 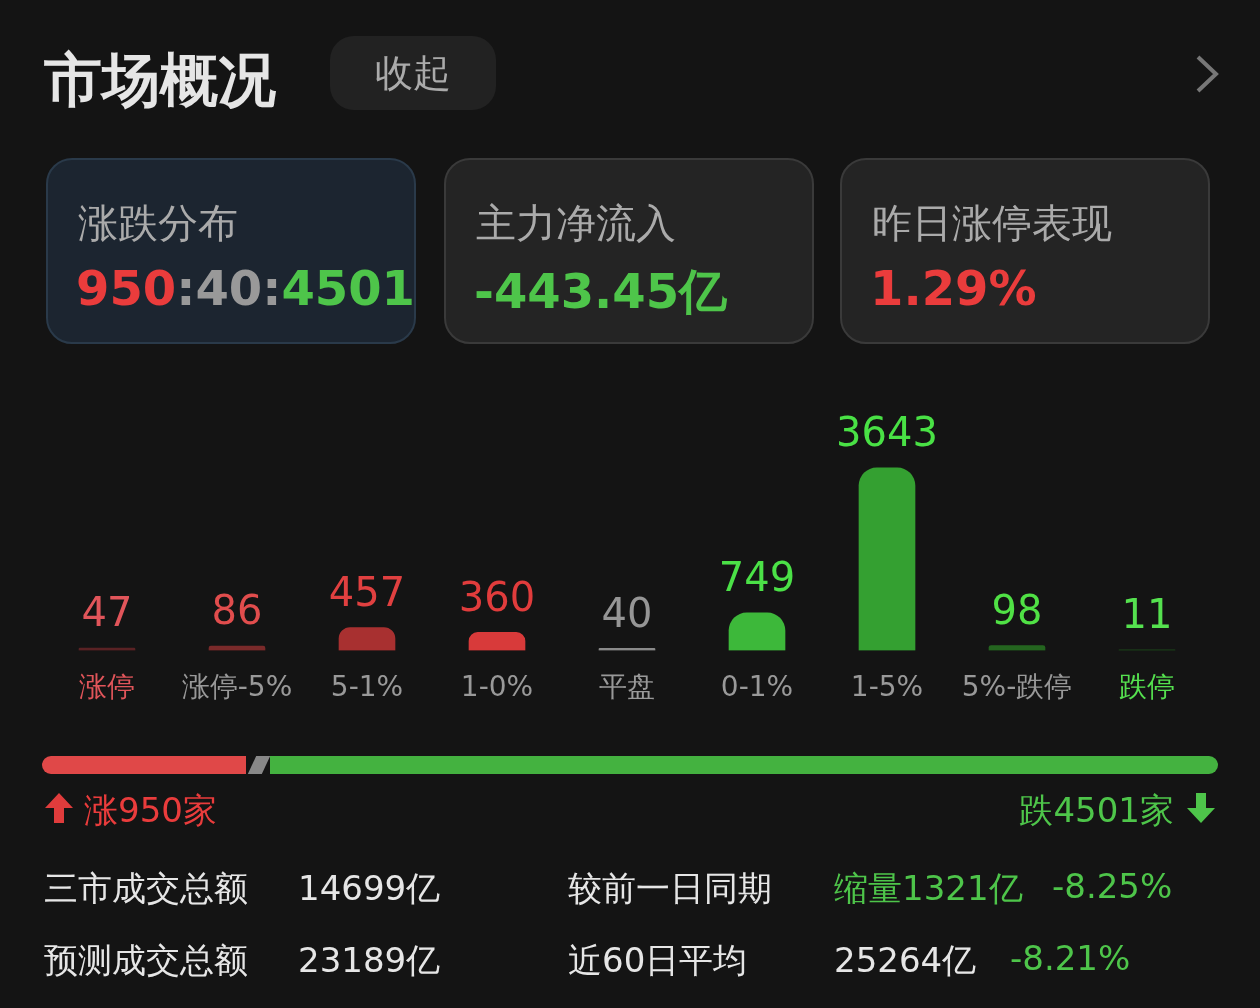 What do you see at coordinates (601, 291) in the screenshot?
I see `text: -443.45亿` at bounding box center [601, 291].